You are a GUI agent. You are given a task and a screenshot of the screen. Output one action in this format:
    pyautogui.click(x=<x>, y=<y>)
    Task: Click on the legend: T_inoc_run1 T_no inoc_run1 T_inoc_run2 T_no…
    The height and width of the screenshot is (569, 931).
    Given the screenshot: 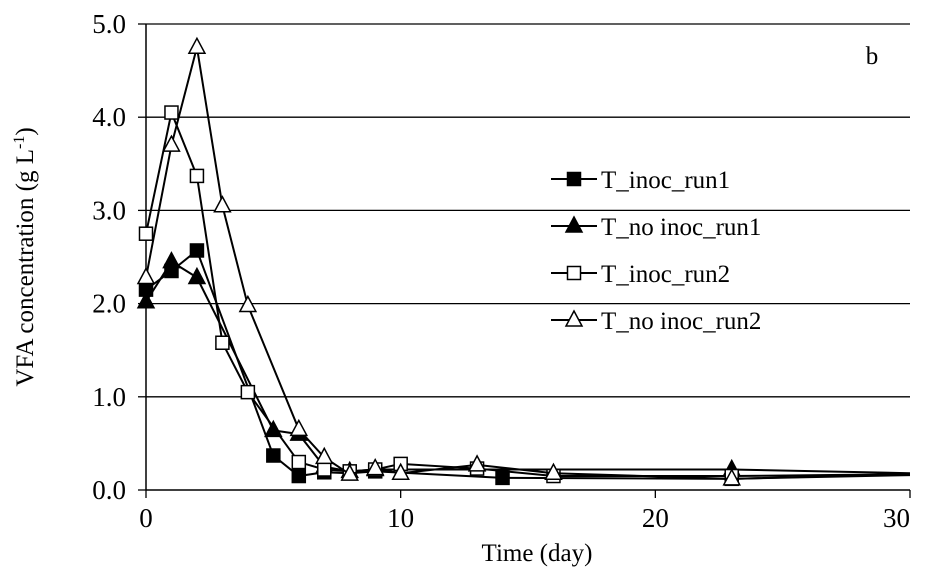 What is the action you would take?
    pyautogui.click(x=656, y=251)
    